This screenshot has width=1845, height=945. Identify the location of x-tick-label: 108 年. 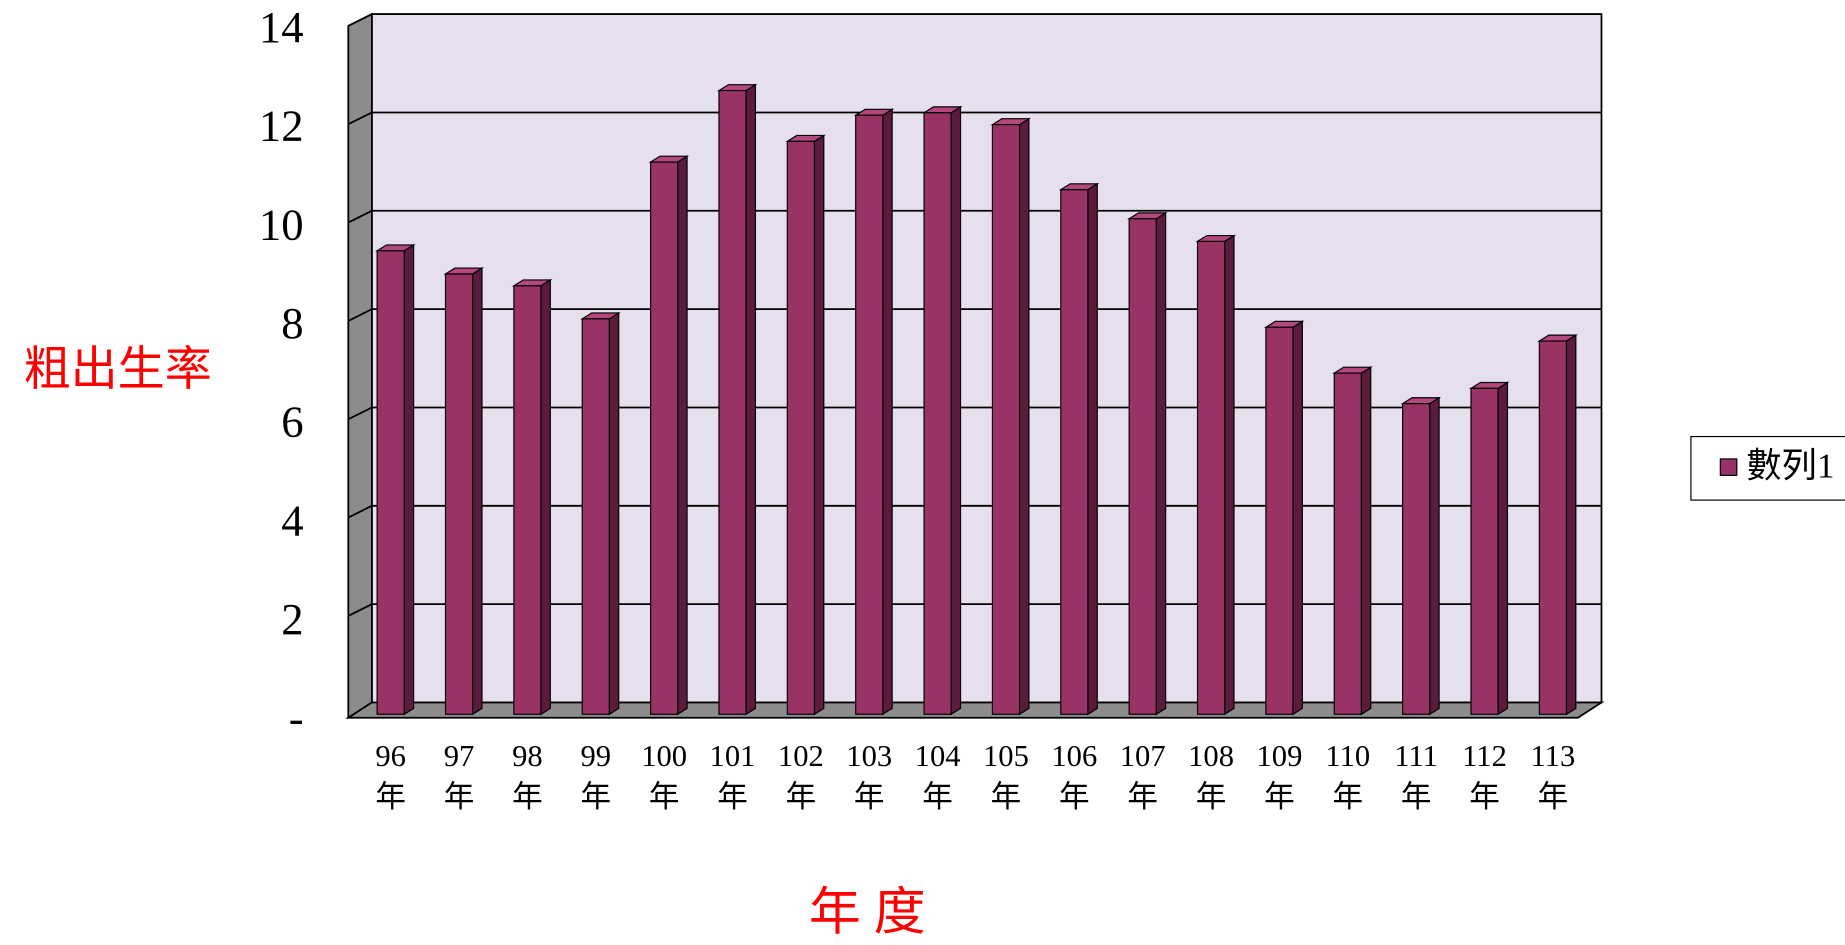
(1211, 776).